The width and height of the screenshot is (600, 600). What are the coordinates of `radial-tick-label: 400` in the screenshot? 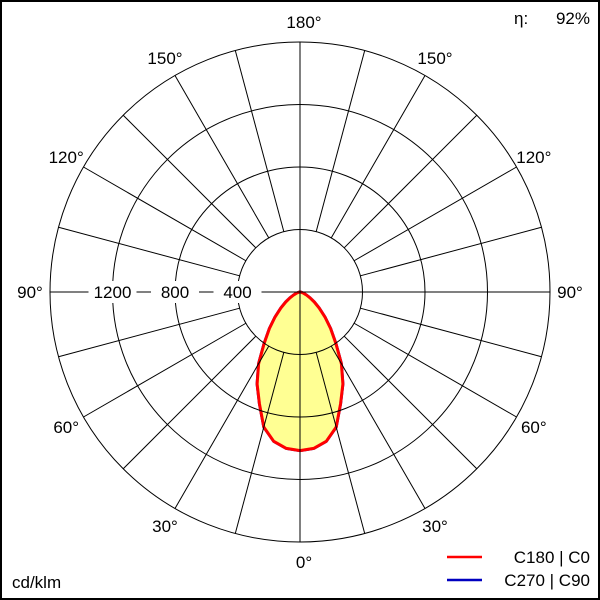 It's located at (237, 292).